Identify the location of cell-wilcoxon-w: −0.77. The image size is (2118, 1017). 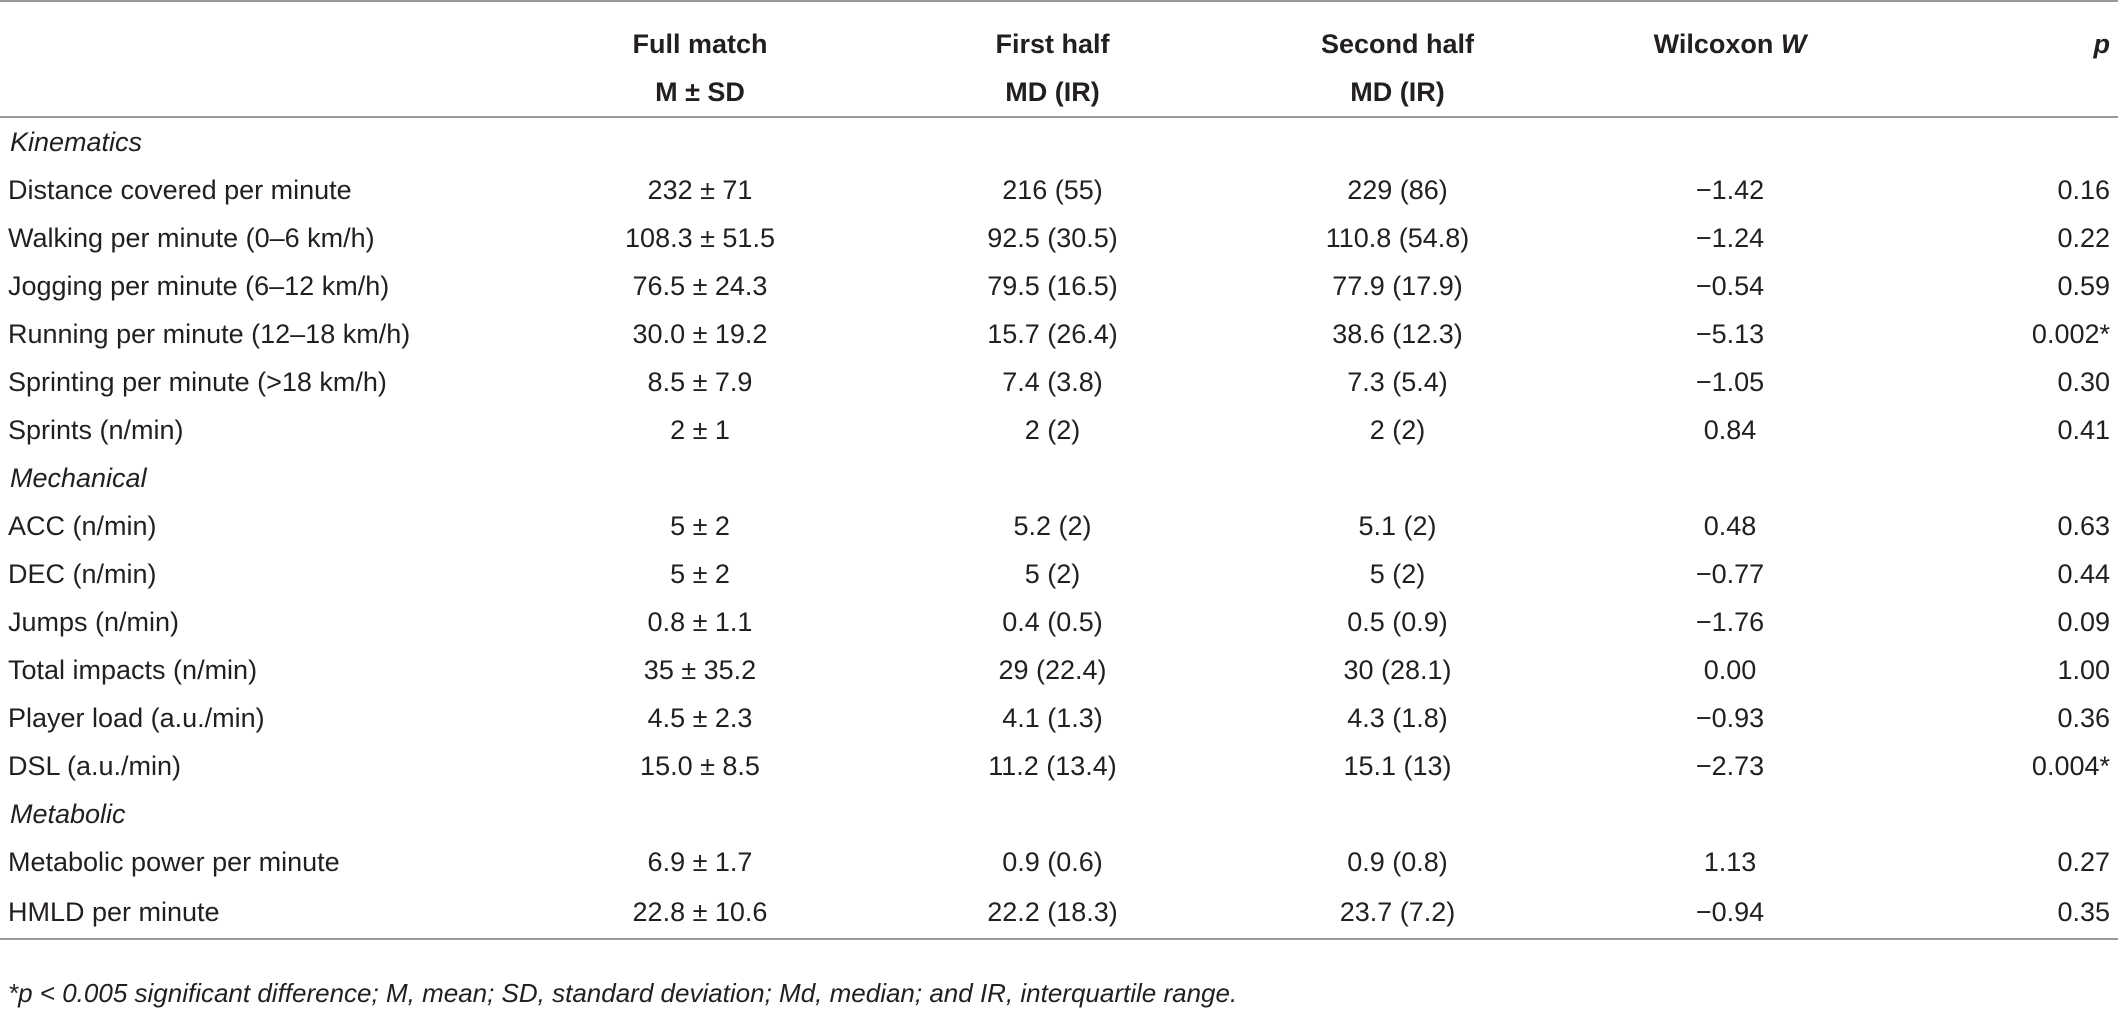
(1730, 574).